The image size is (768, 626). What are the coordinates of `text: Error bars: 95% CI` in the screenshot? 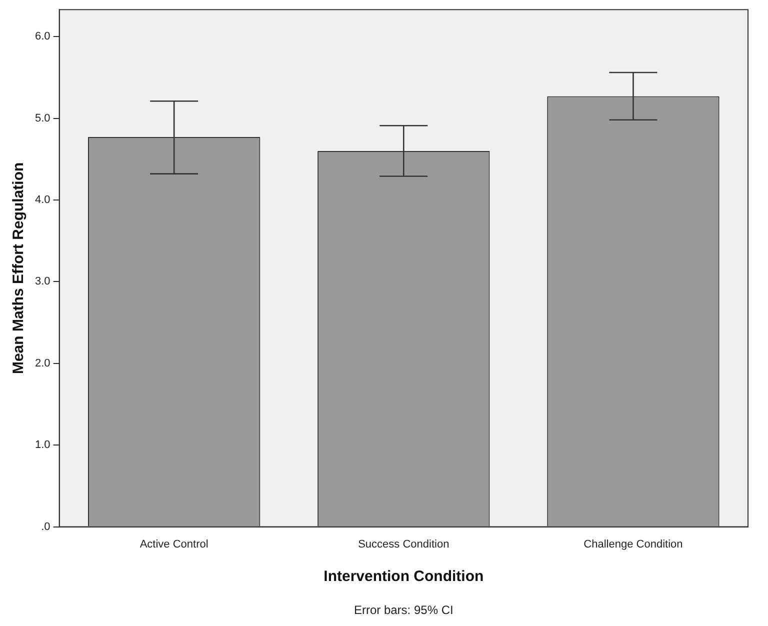 It's located at (404, 610).